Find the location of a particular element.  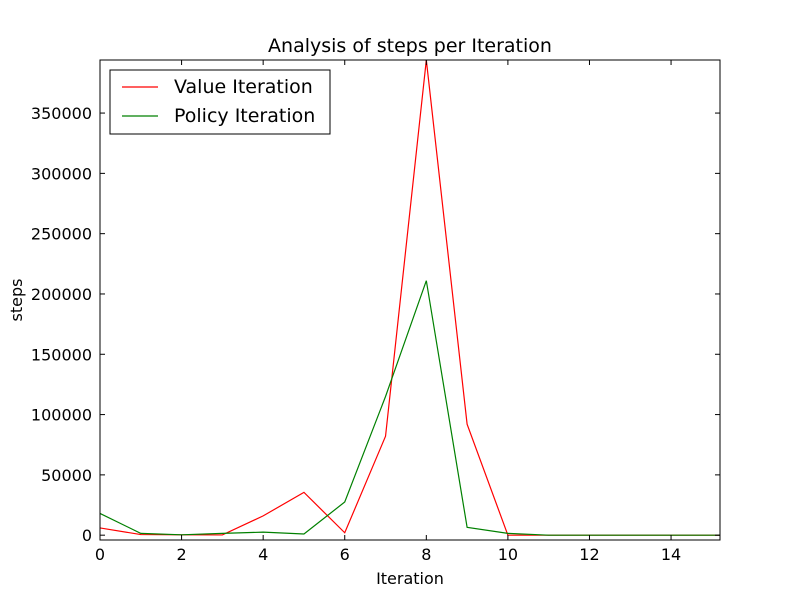

y-tick-label: 0 is located at coordinates (87, 535).